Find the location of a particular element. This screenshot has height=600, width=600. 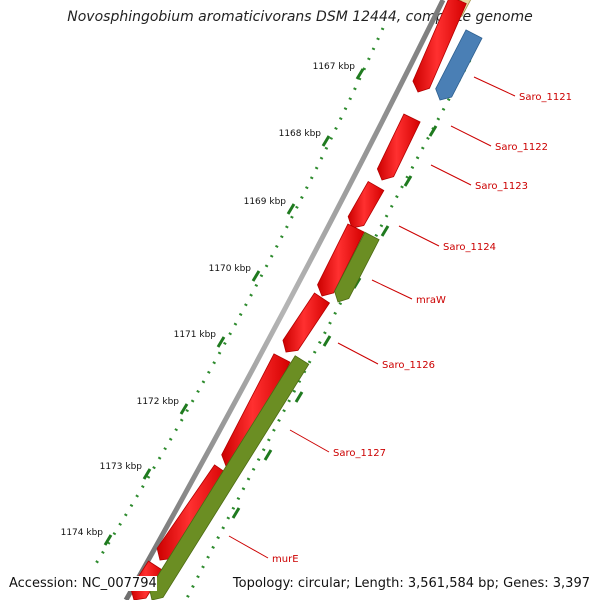

gene-label: Saro_1127 is located at coordinates (359, 453).